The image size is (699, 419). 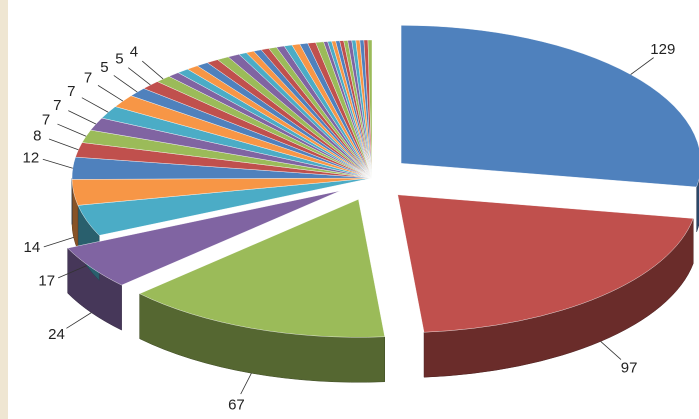 What do you see at coordinates (32, 247) in the screenshot?
I see `data-label: 14` at bounding box center [32, 247].